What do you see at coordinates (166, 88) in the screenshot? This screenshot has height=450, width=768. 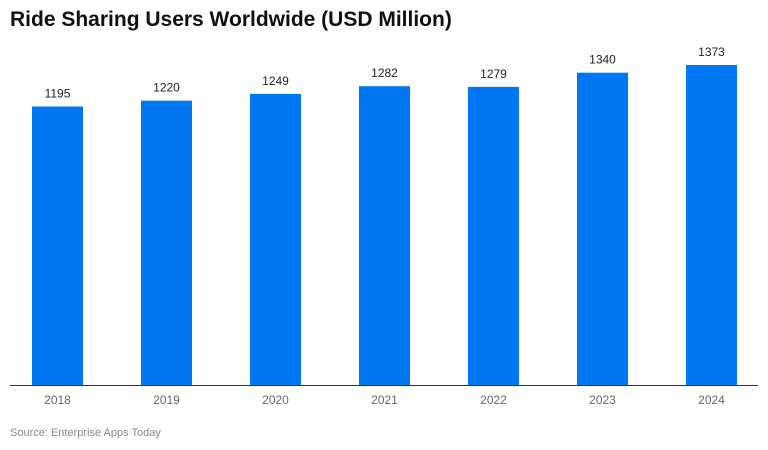 I see `data-label-2019: 1220` at bounding box center [166, 88].